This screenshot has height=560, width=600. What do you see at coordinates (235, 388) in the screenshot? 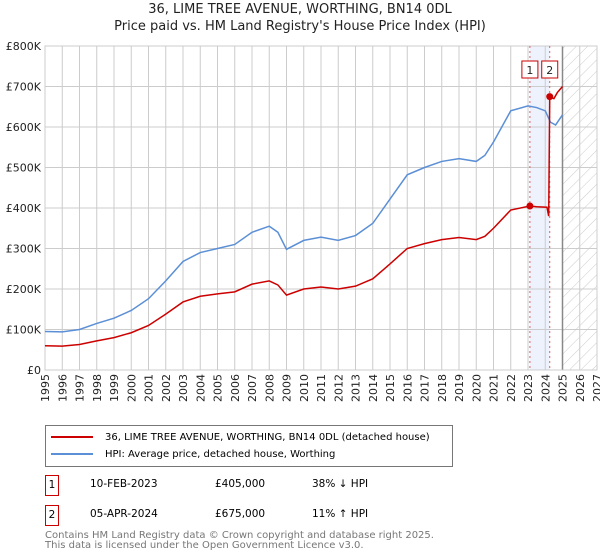
I see `x-tick-label: 2006` at bounding box center [235, 388].